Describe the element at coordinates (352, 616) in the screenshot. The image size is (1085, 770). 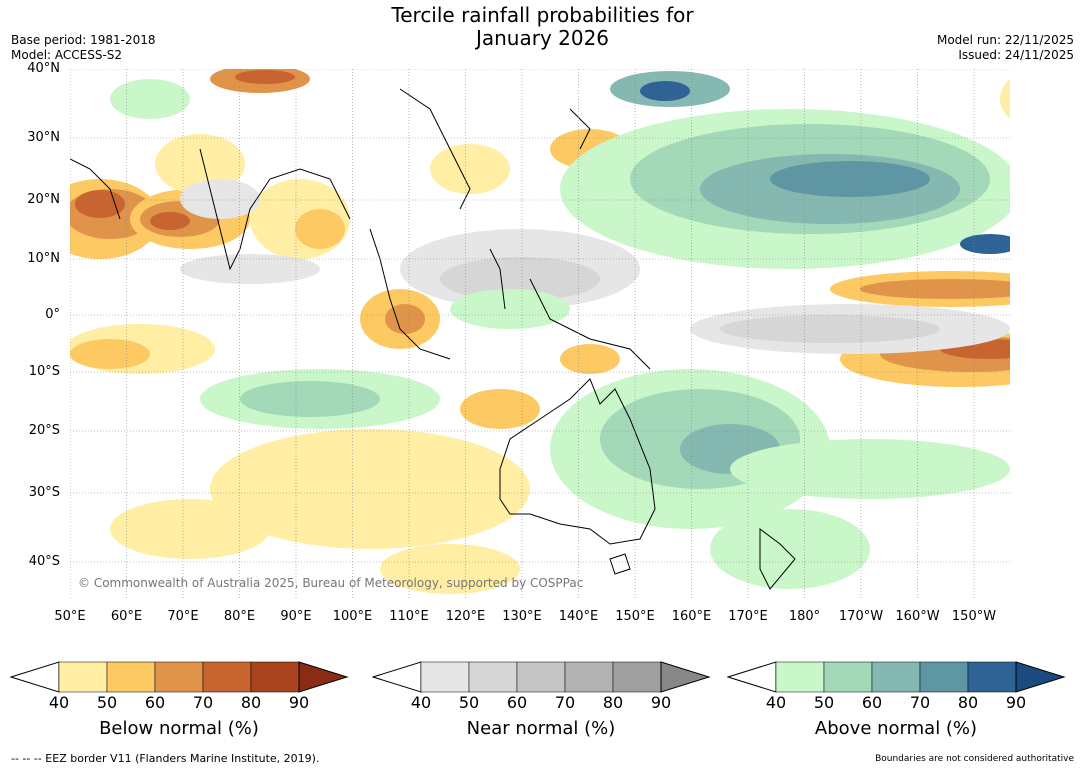
I see `lon-label: 100°E` at that location.